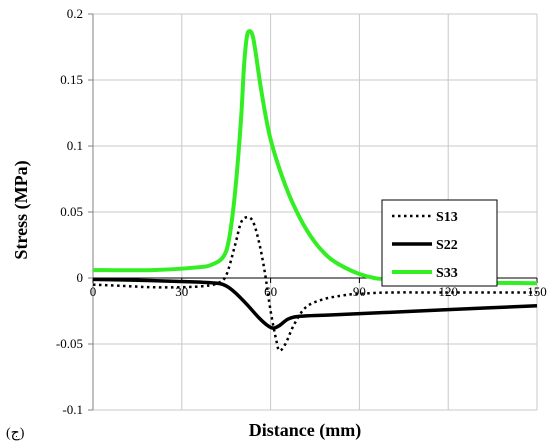  Describe the element at coordinates (72, 409) in the screenshot. I see `y-tick-label: -0.1` at that location.